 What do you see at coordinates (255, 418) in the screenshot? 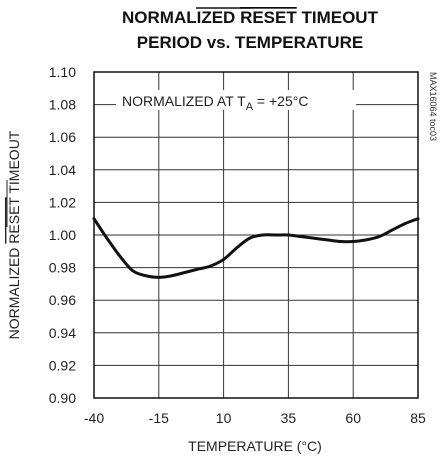
I see `x-tick-labels: -40 -15 10 35 60 85` at bounding box center [255, 418].